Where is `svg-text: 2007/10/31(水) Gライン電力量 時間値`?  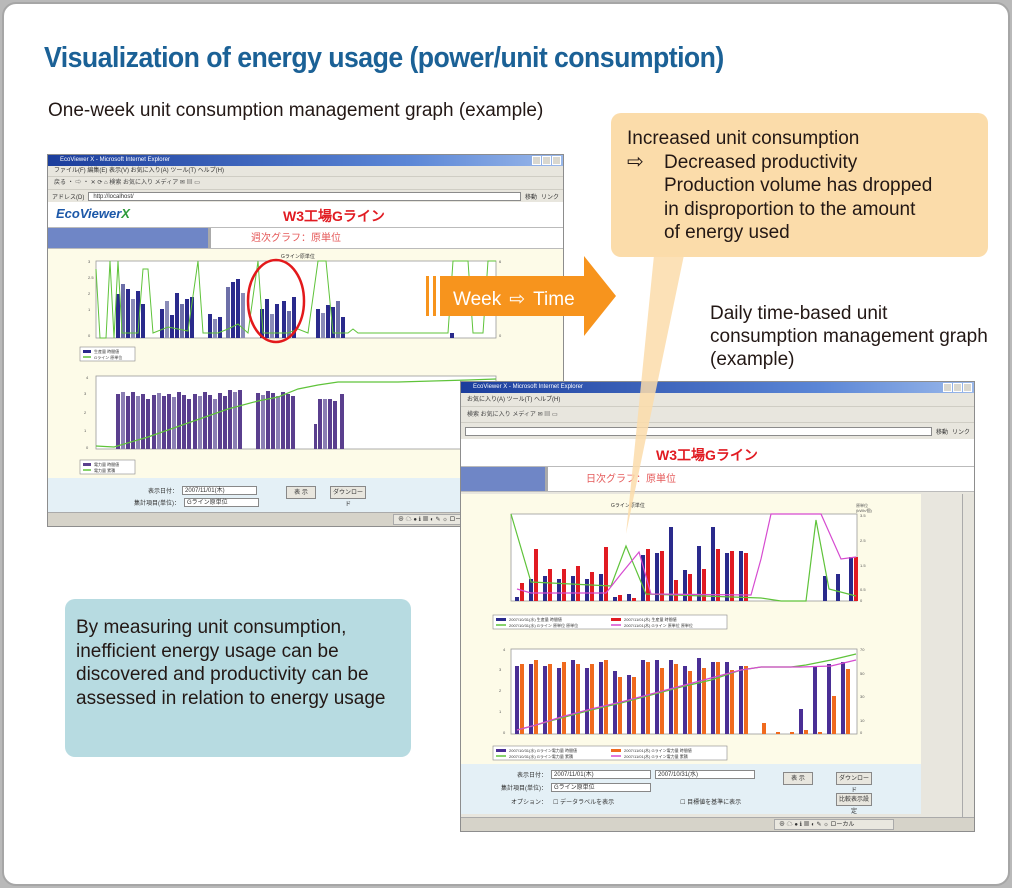 svg-text: 2007/10/31(水) Gライン電力量 時間値 is located at coordinates (543, 750).